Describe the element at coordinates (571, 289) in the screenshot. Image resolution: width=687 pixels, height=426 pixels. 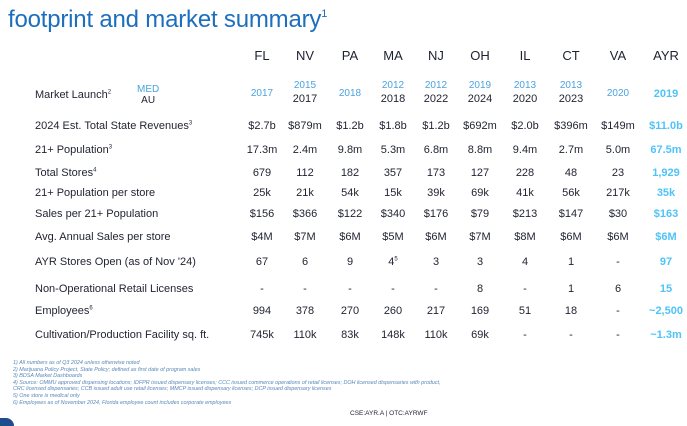
I see `table-cell: 1` at that location.